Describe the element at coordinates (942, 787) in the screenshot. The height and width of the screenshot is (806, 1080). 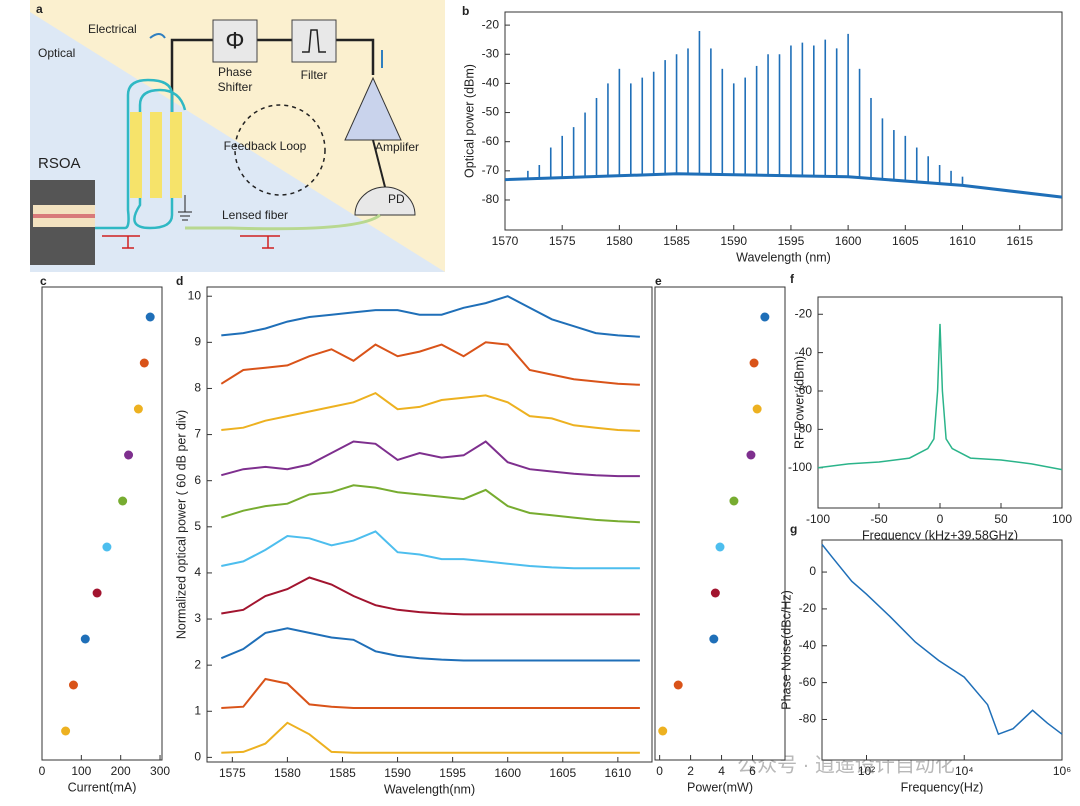
I see `x-axis-label: Frequency(Hz)` at that location.